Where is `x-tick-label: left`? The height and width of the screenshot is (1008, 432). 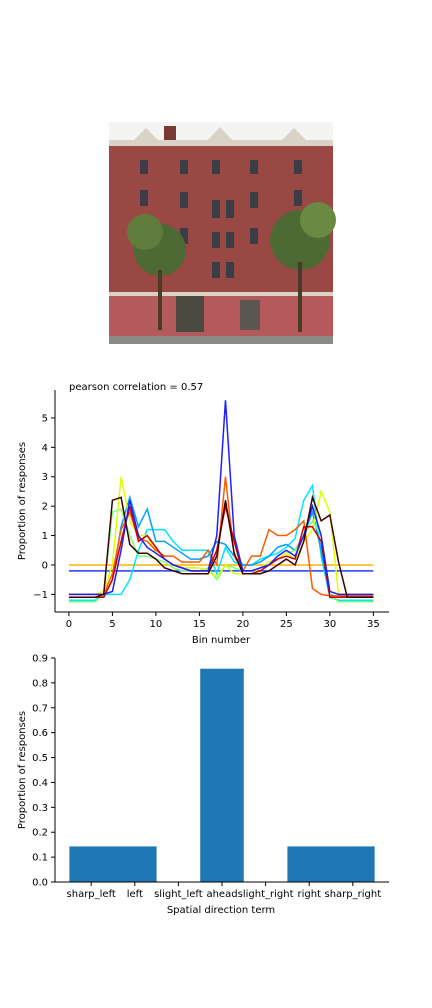
x-tick-label: left is located at coordinates (135, 894).